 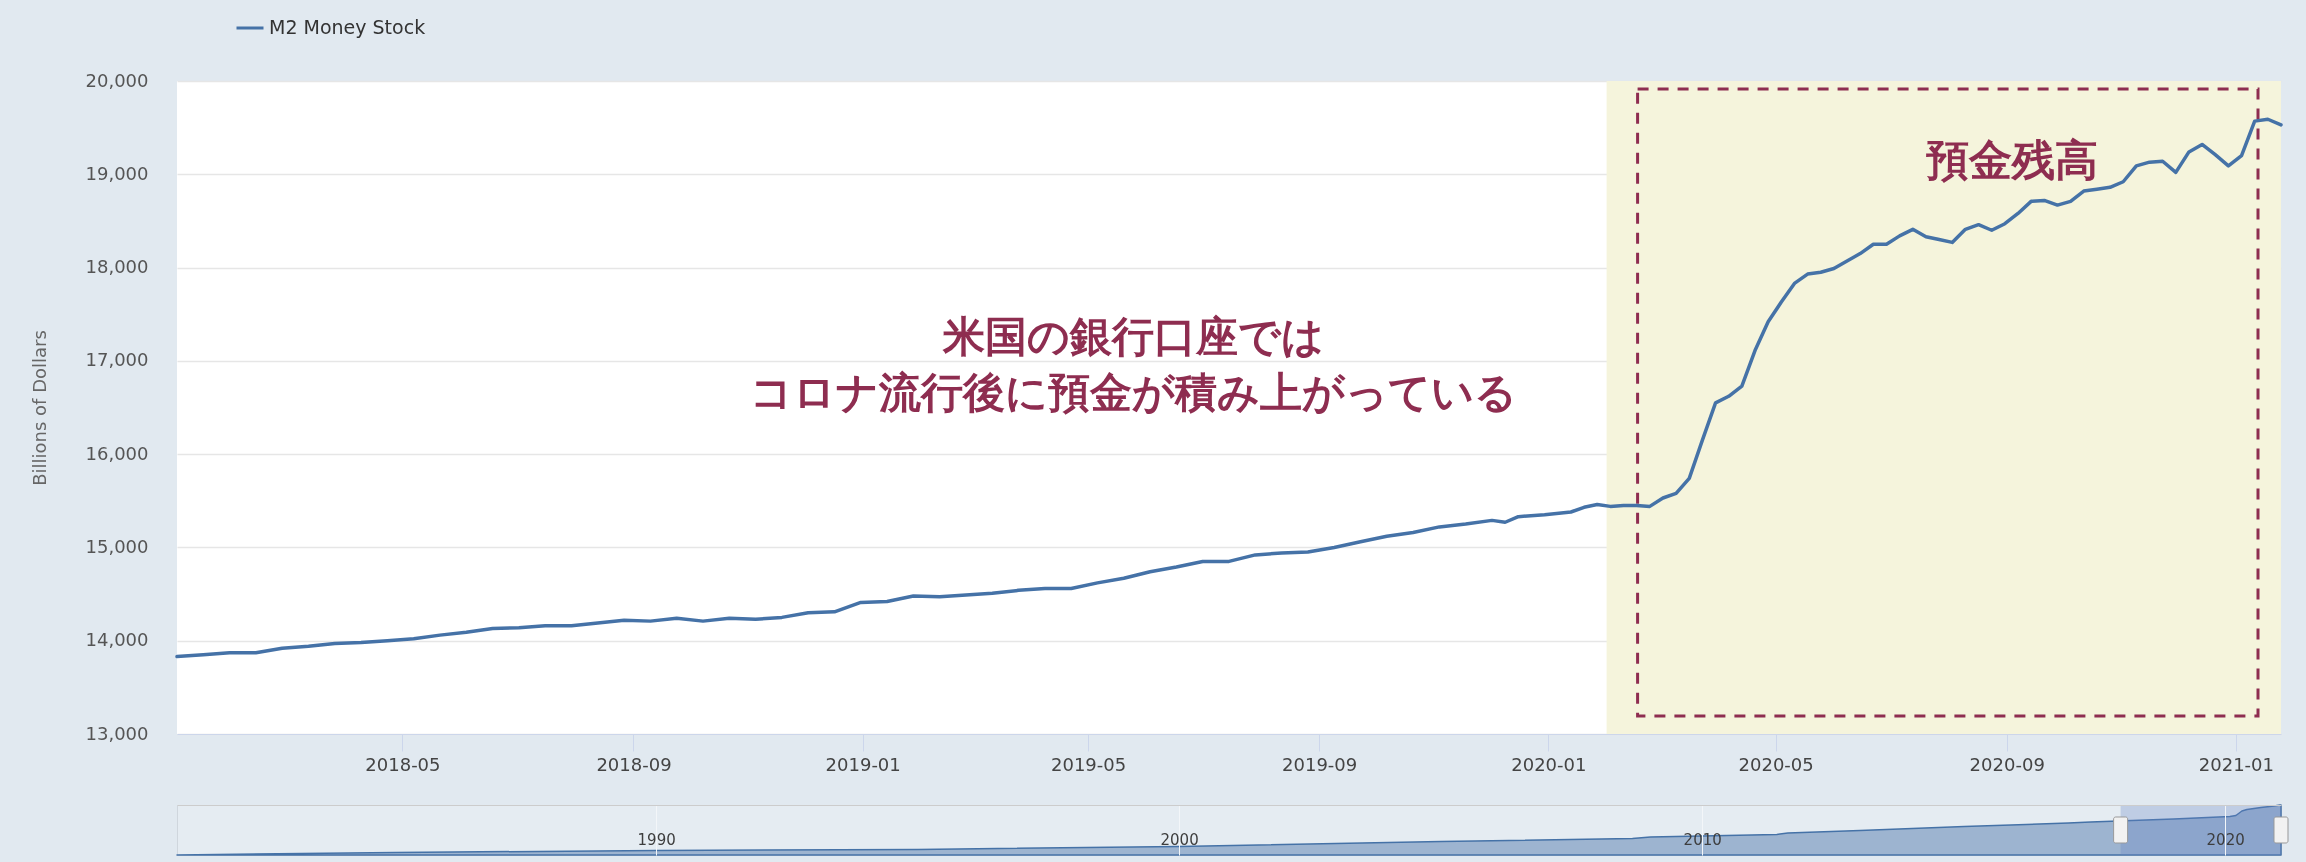 What do you see at coordinates (2012, 160) in the screenshot?
I see `band-label: 預金残高` at bounding box center [2012, 160].